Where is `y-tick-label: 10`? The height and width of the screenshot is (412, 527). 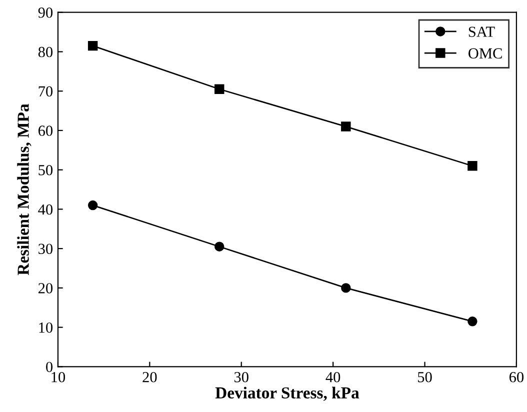
y-tick-label: 10 is located at coordinates (46, 327).